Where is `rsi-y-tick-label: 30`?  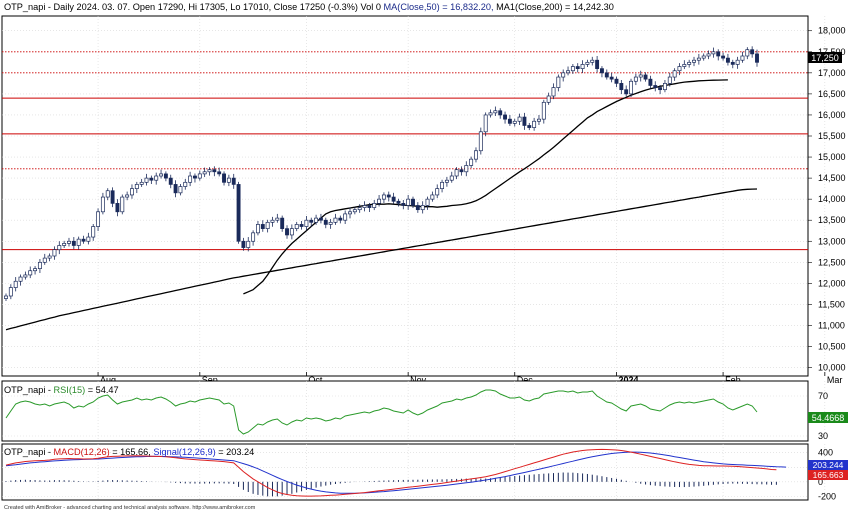
rsi-y-tick-label: 30 is located at coordinates (823, 436).